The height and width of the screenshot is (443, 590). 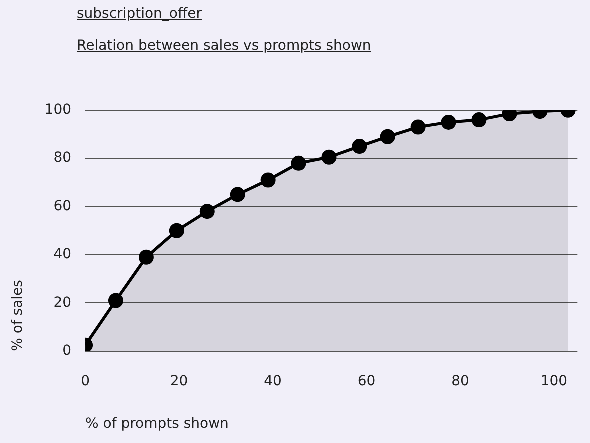 What do you see at coordinates (67, 351) in the screenshot?
I see `y-tick-label: 0` at bounding box center [67, 351].